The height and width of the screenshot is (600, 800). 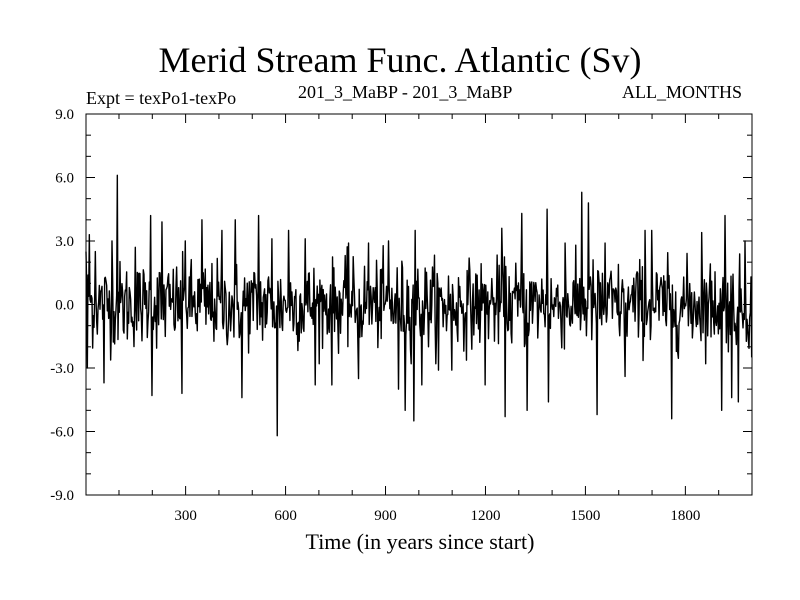 What do you see at coordinates (385, 516) in the screenshot?
I see `x-tick-label: 900` at bounding box center [385, 516].